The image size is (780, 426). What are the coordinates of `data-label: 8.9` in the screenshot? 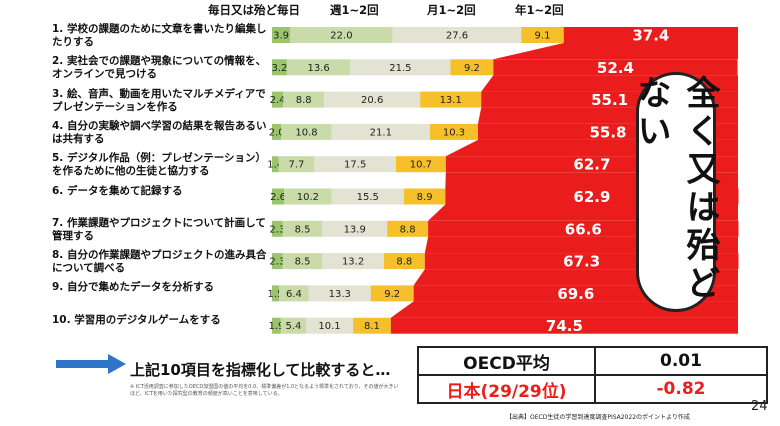 It's located at (425, 197).